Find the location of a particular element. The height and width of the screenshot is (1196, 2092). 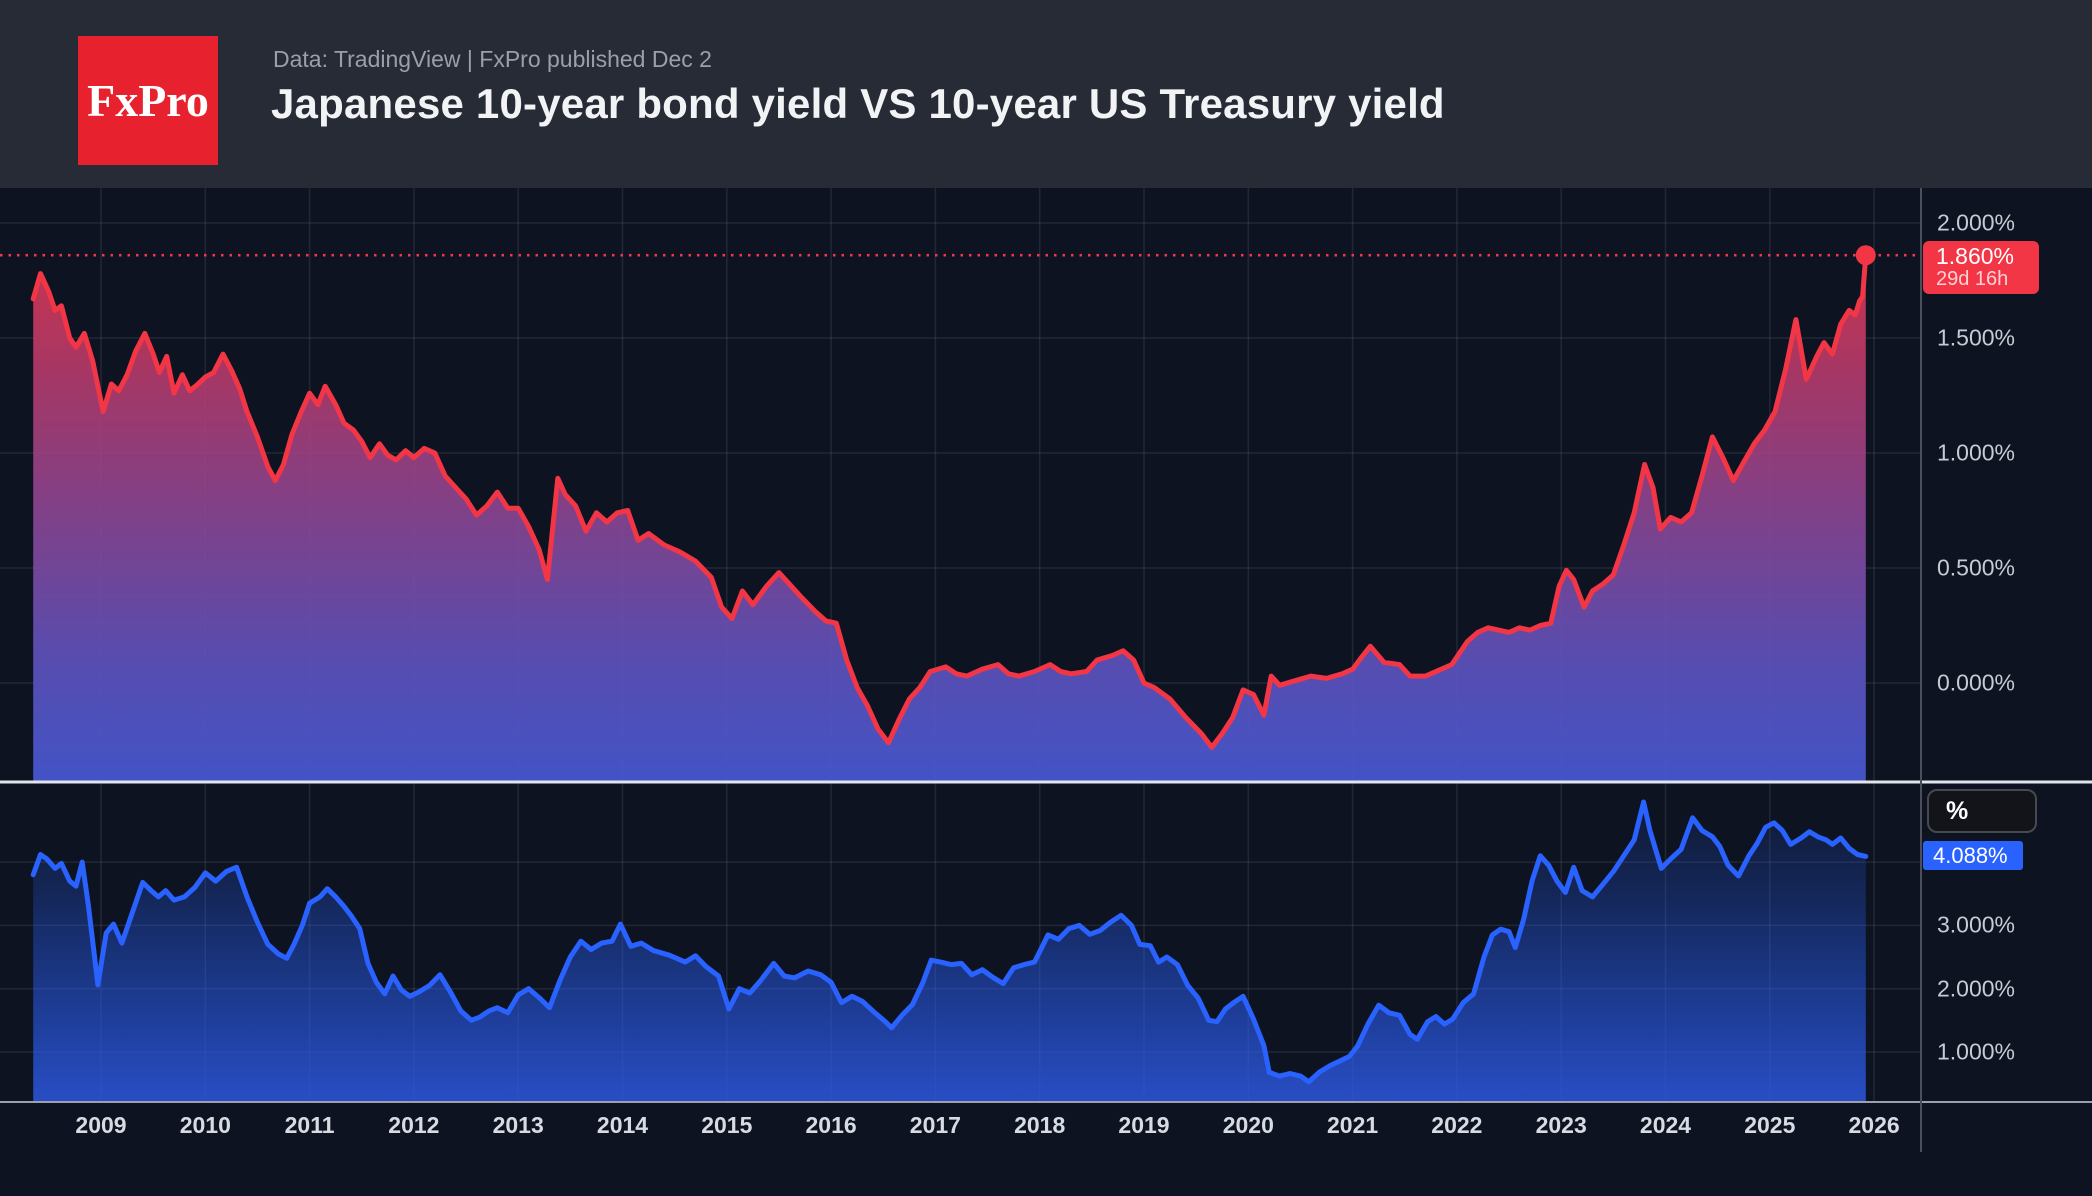

last-price-badge-japan: 1.860% 29d 16h is located at coordinates (1981, 267).